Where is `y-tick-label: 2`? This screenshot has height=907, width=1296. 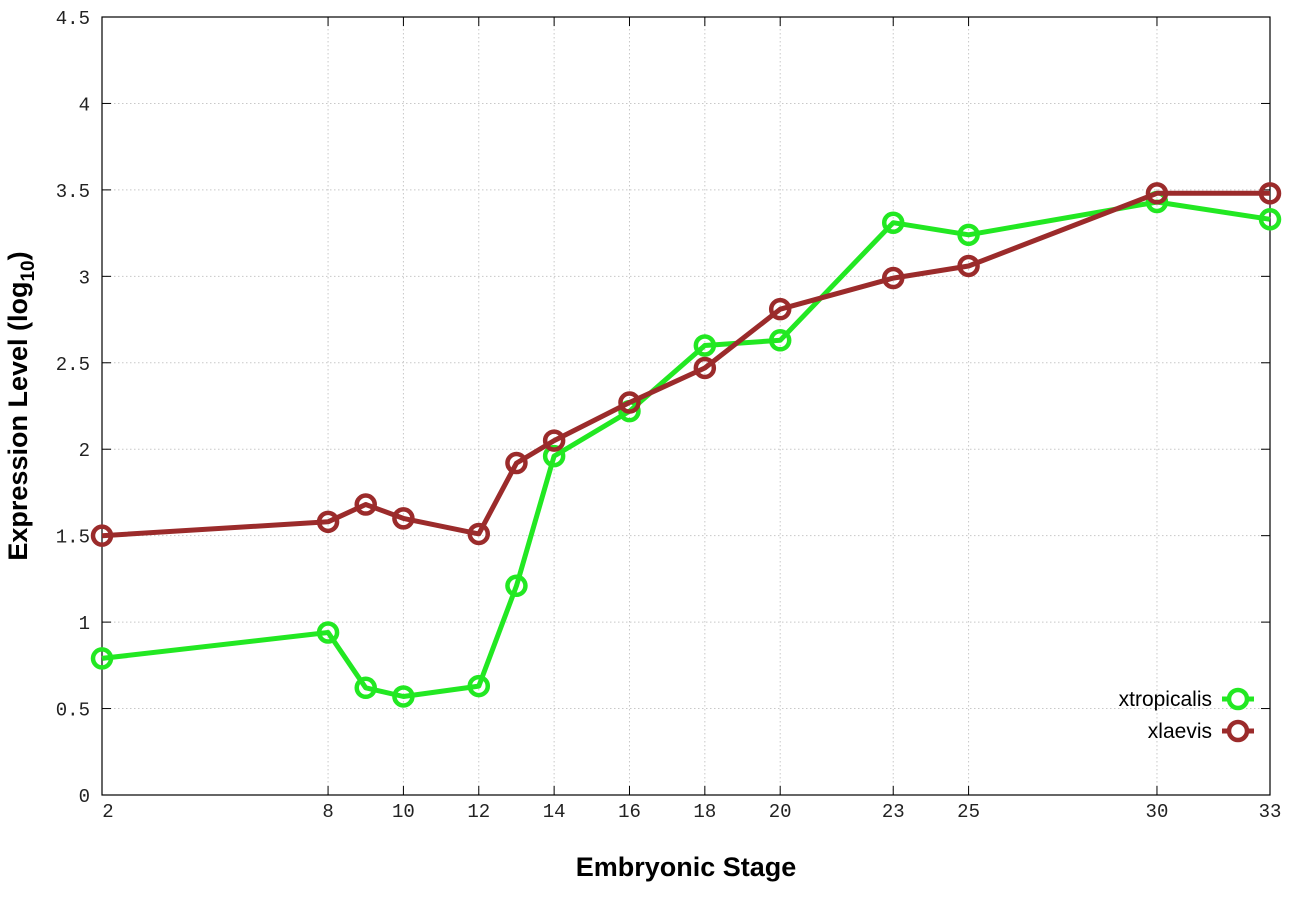
y-tick-label: 2 is located at coordinates (84, 451).